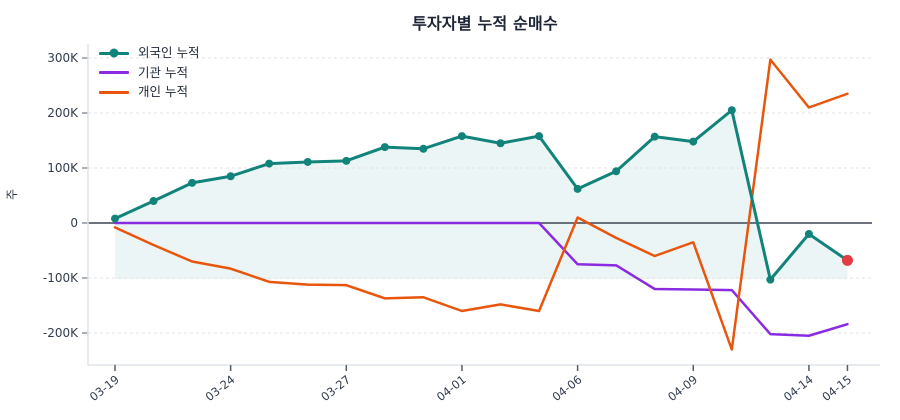 The height and width of the screenshot is (420, 900). Describe the element at coordinates (104, 388) in the screenshot. I see `x-tick-label: 03-19` at that location.